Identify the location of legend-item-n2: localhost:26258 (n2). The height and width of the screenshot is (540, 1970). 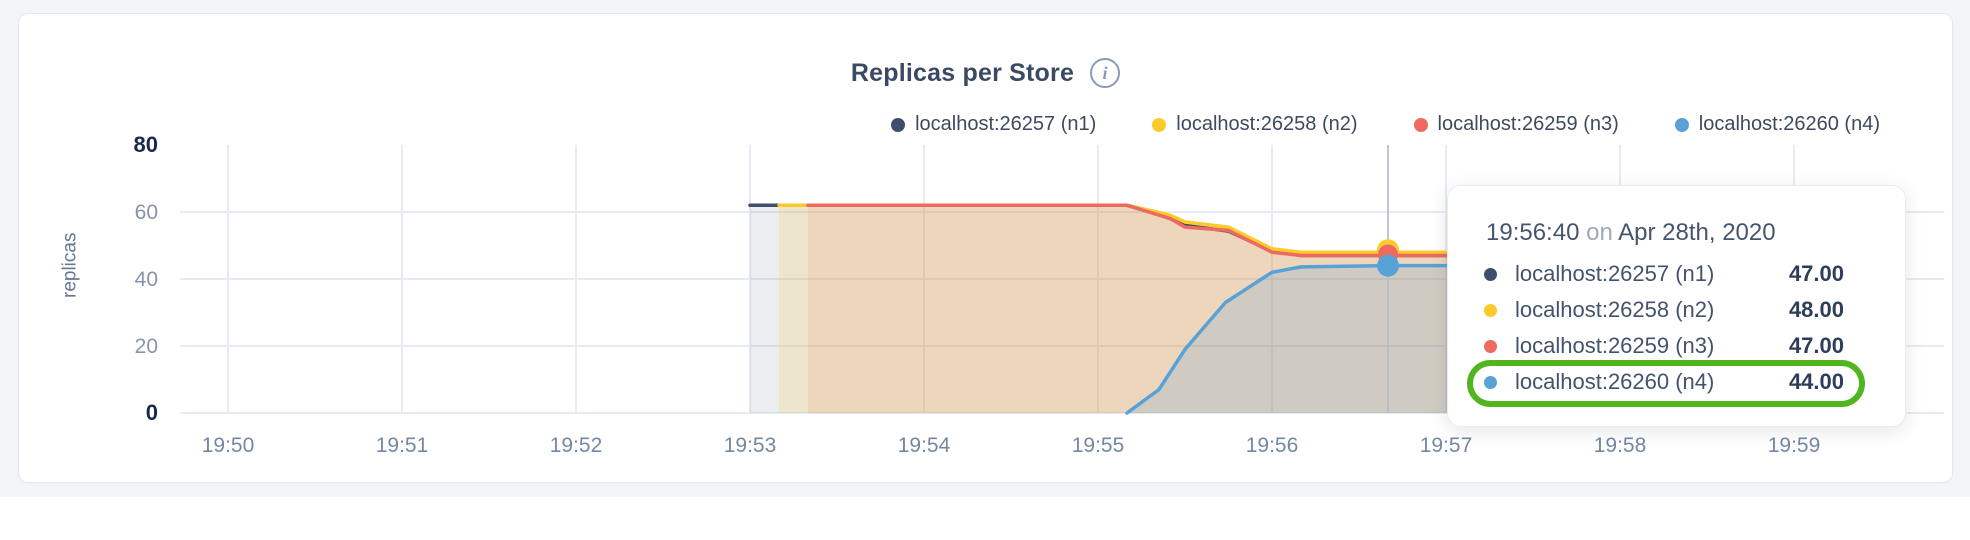
(1255, 124).